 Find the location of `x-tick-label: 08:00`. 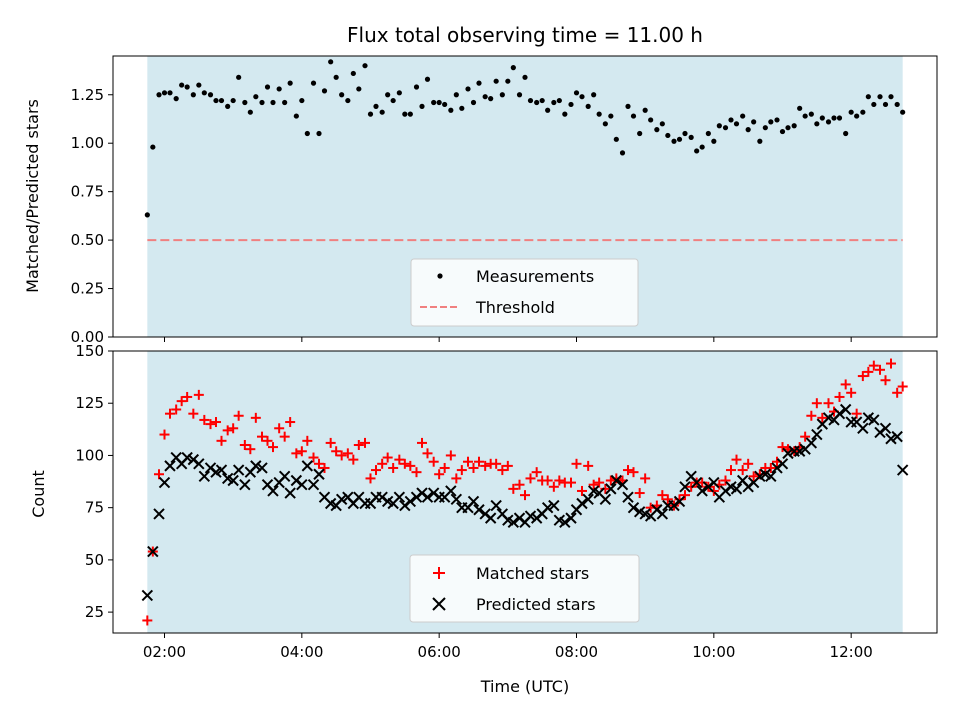

x-tick-label: 08:00 is located at coordinates (576, 652).